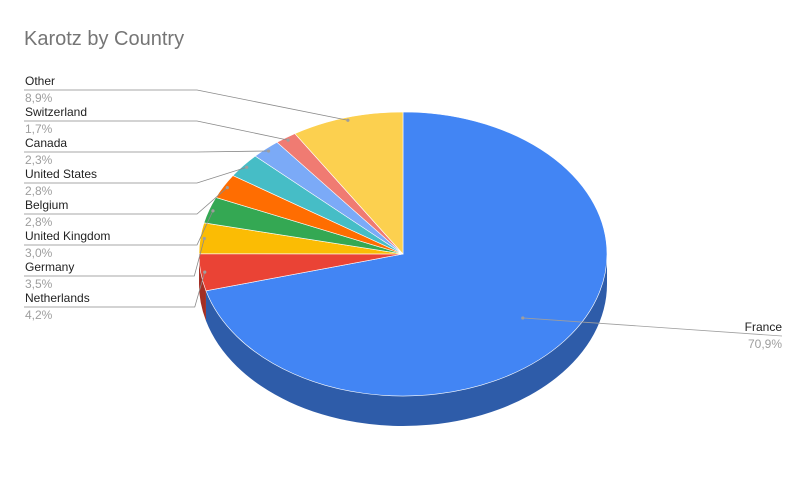 The height and width of the screenshot is (498, 807). I want to click on slice-label-other: Other 8,9%, so click(187, 98).